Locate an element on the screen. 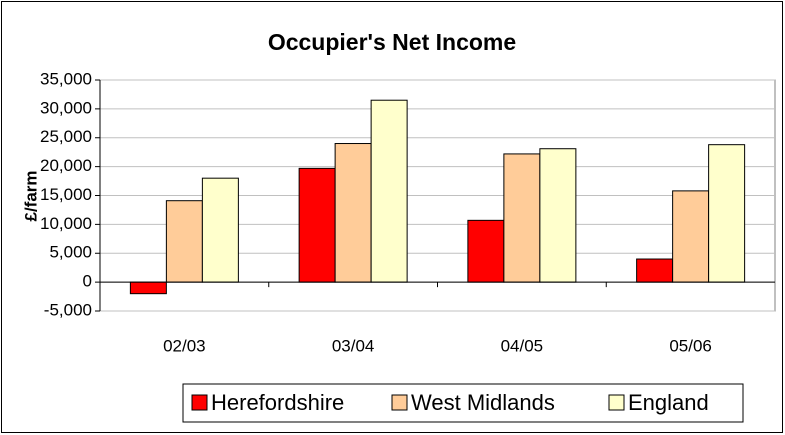 Image resolution: width=785 pixels, height=435 pixels. y-tick-label: 35,000 is located at coordinates (66, 78).